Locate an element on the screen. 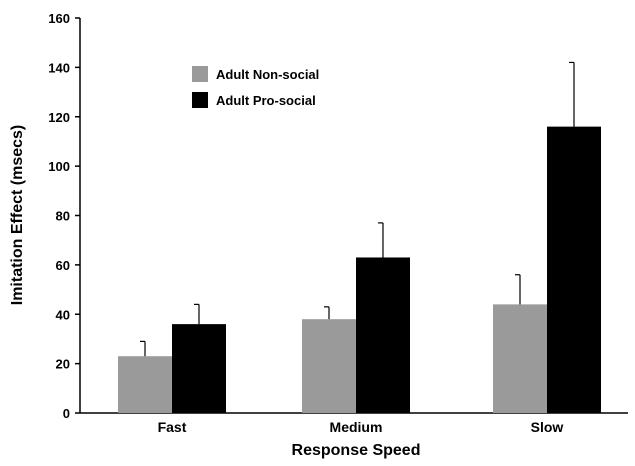 The width and height of the screenshot is (635, 466). y-tick-label: 60 is located at coordinates (63, 265).